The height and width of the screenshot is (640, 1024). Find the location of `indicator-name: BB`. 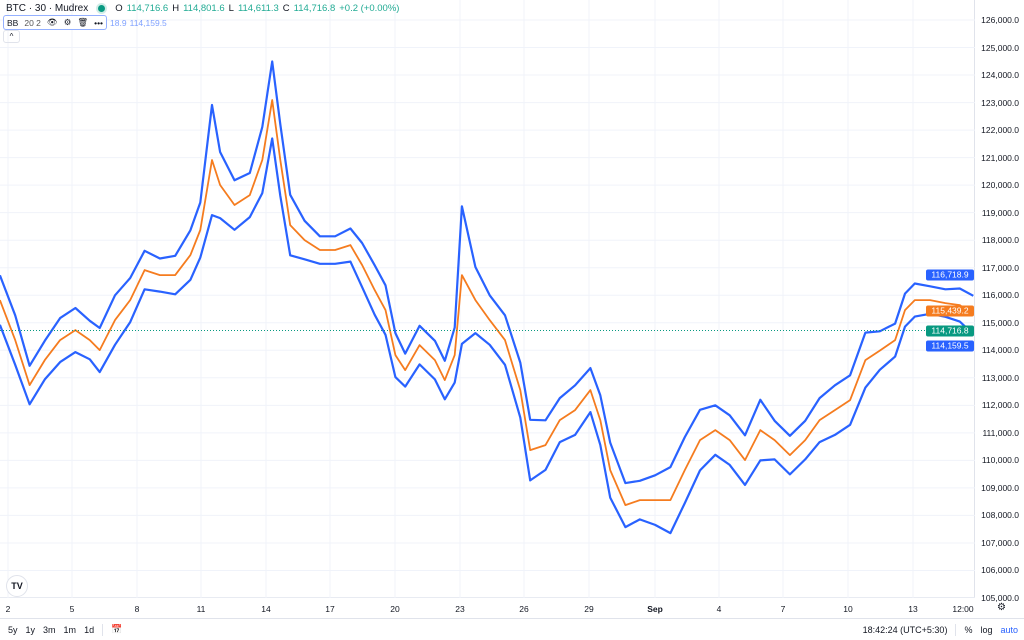

indicator-name: BB is located at coordinates (13, 22).